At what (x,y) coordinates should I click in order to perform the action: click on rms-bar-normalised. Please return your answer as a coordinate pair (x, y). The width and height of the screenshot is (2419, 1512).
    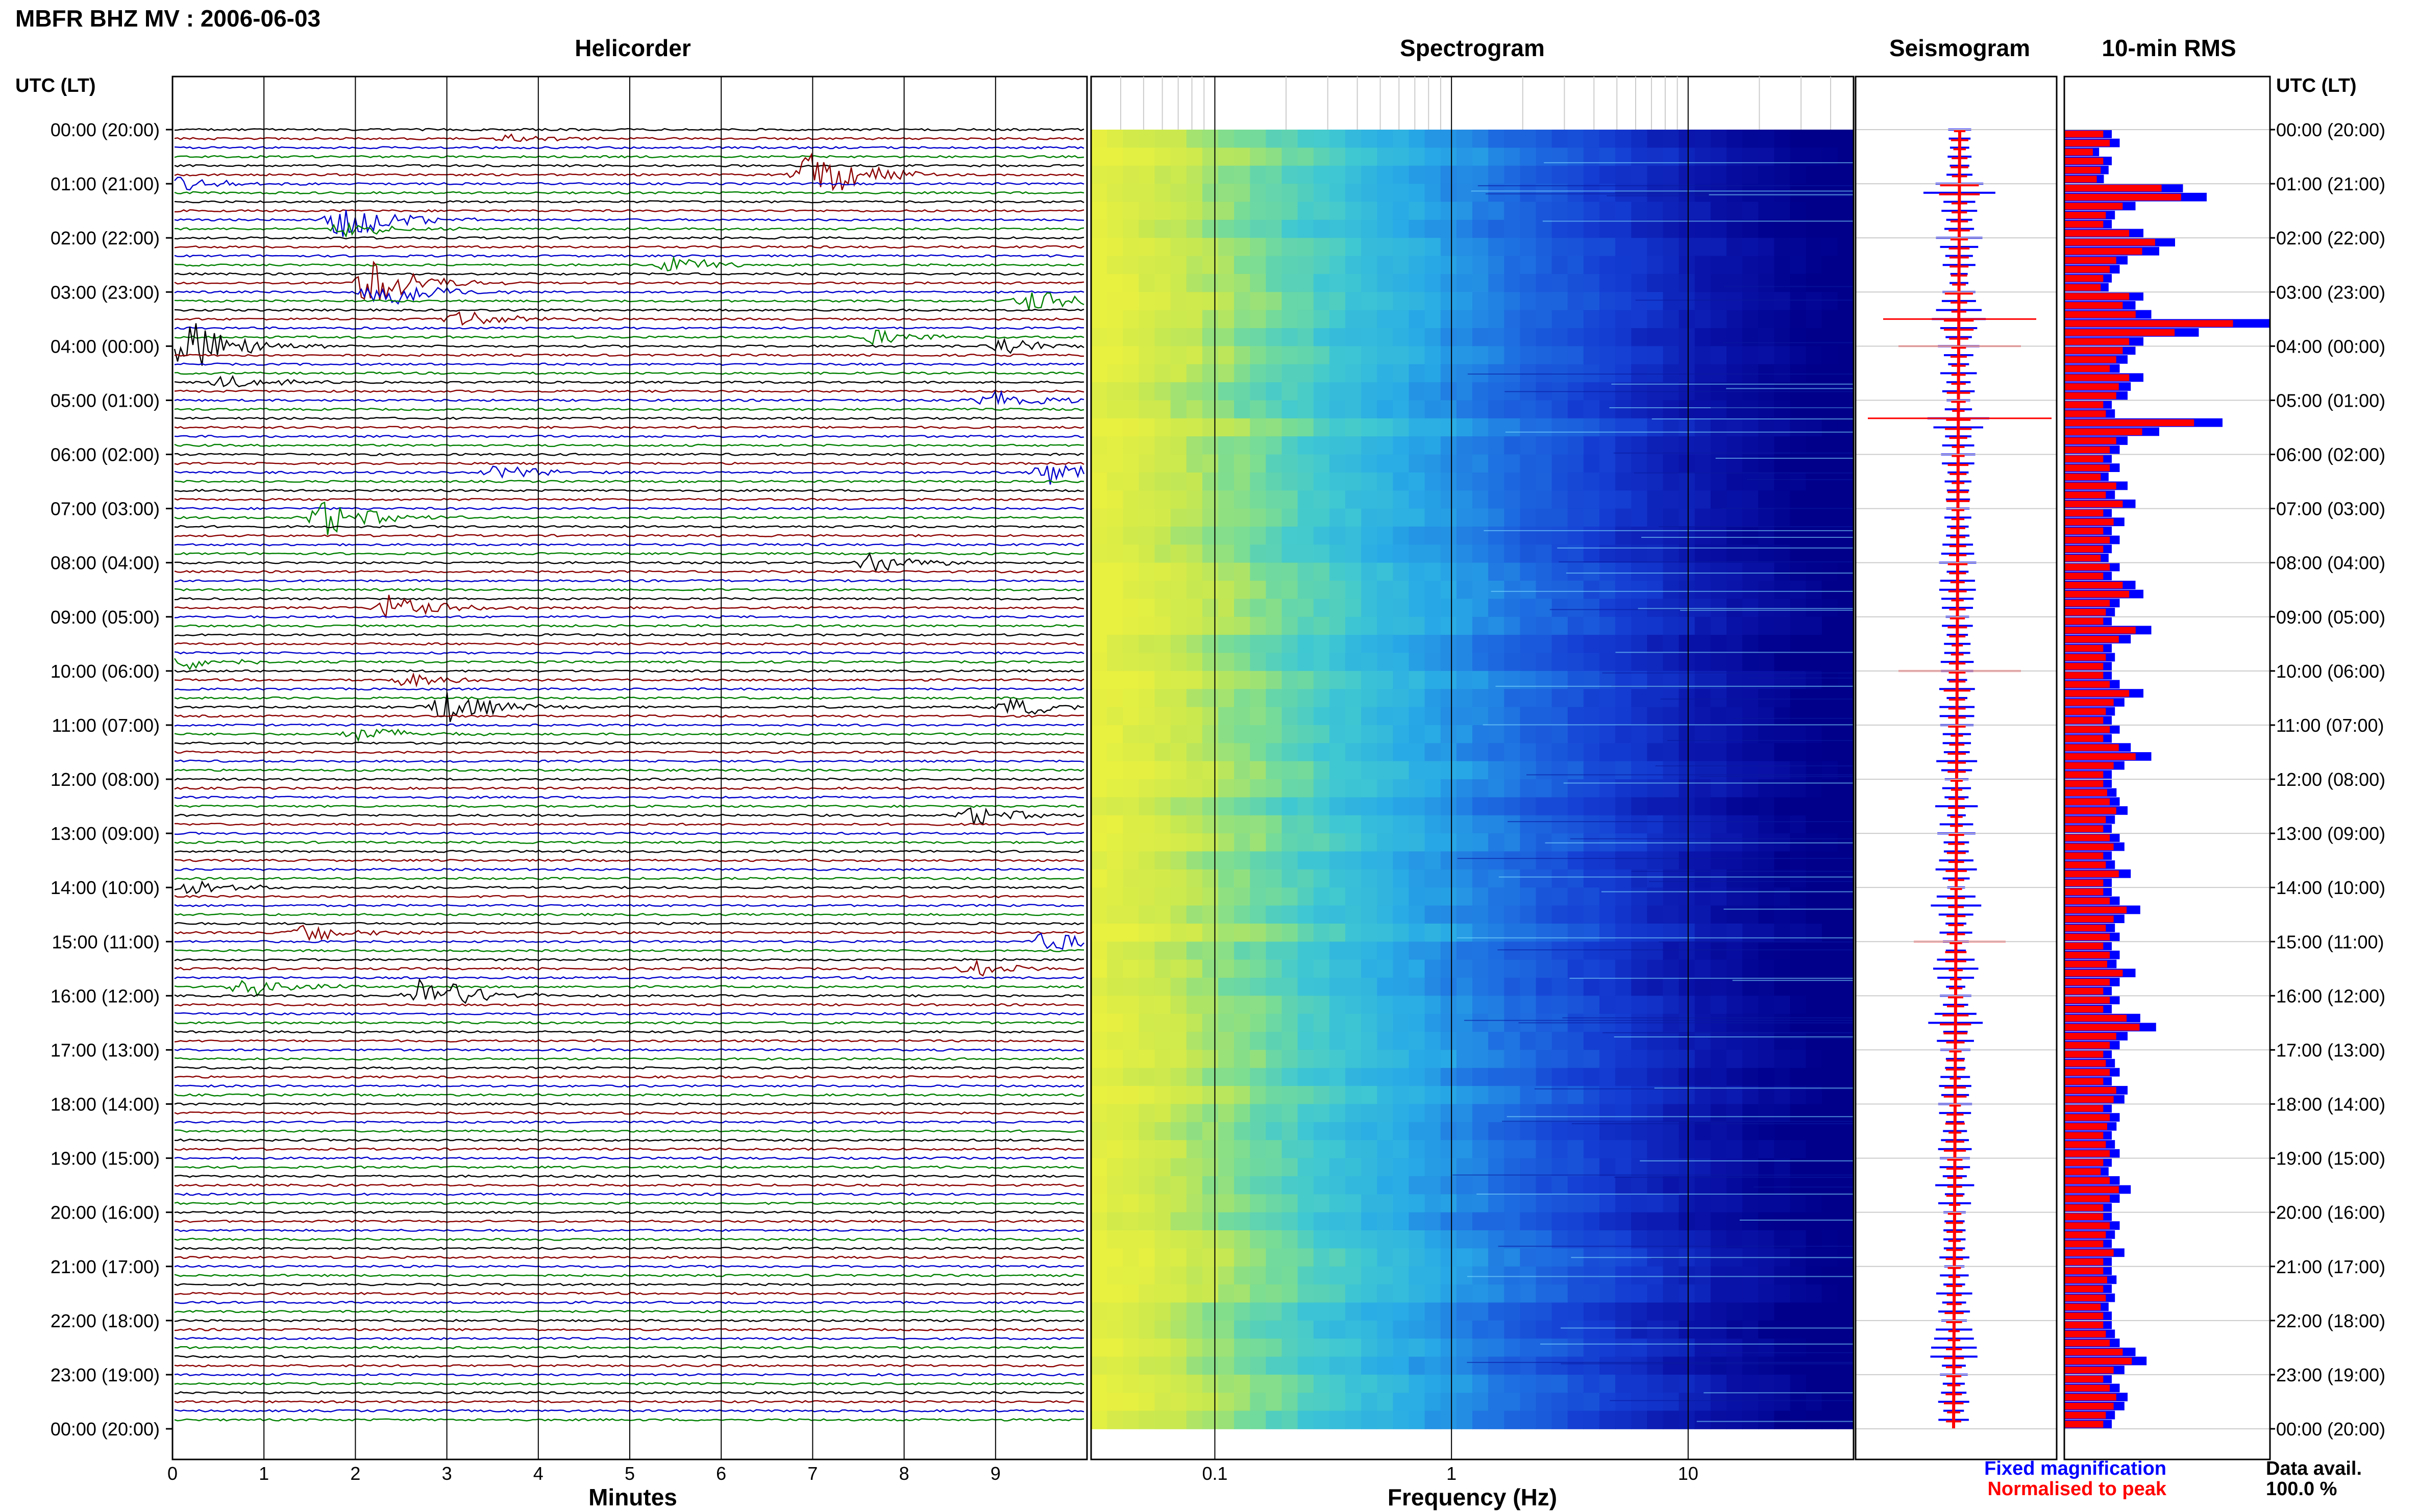
    Looking at the image, I should click on (2085, 1279).